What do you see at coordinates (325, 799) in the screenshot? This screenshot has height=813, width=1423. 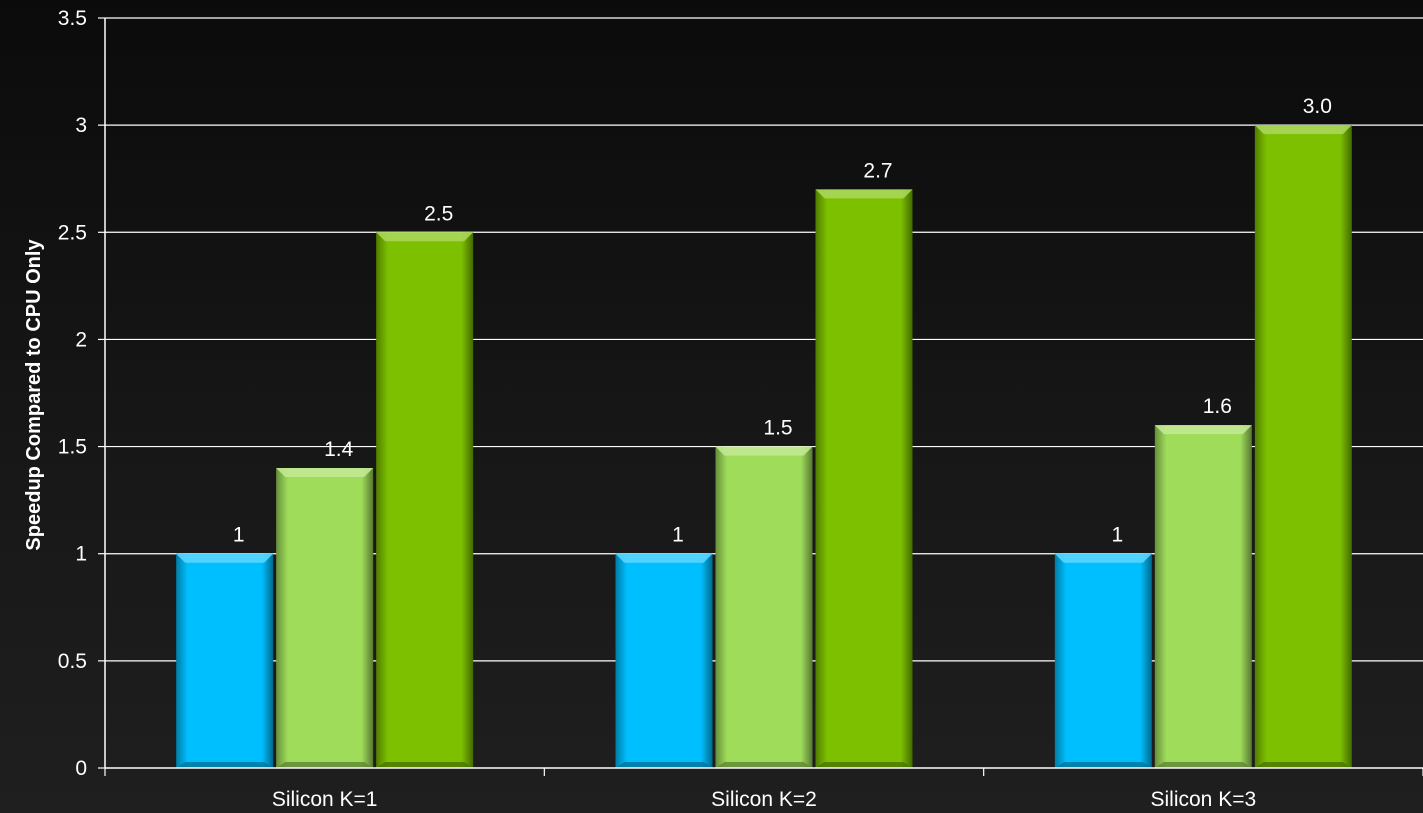 I see `x-category-label: Silicon K=1` at bounding box center [325, 799].